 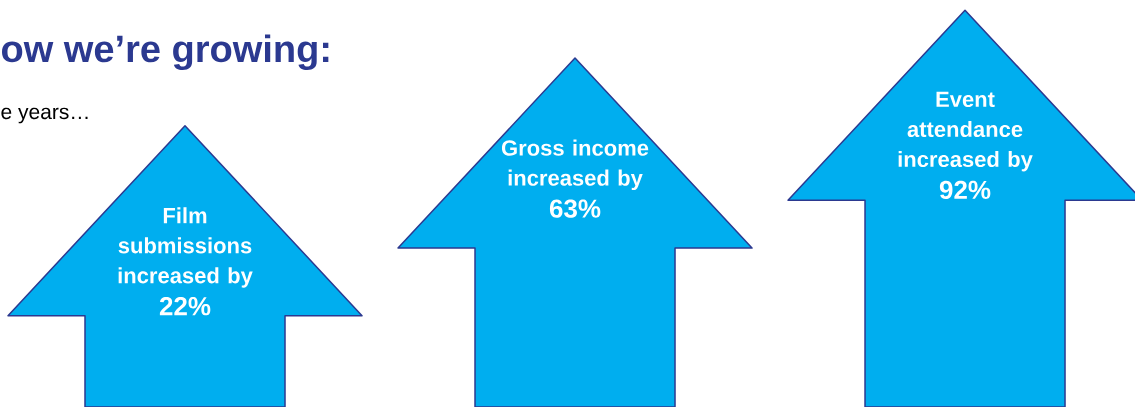 What do you see at coordinates (575, 165) in the screenshot?
I see `category-label: Gross income increased by` at bounding box center [575, 165].